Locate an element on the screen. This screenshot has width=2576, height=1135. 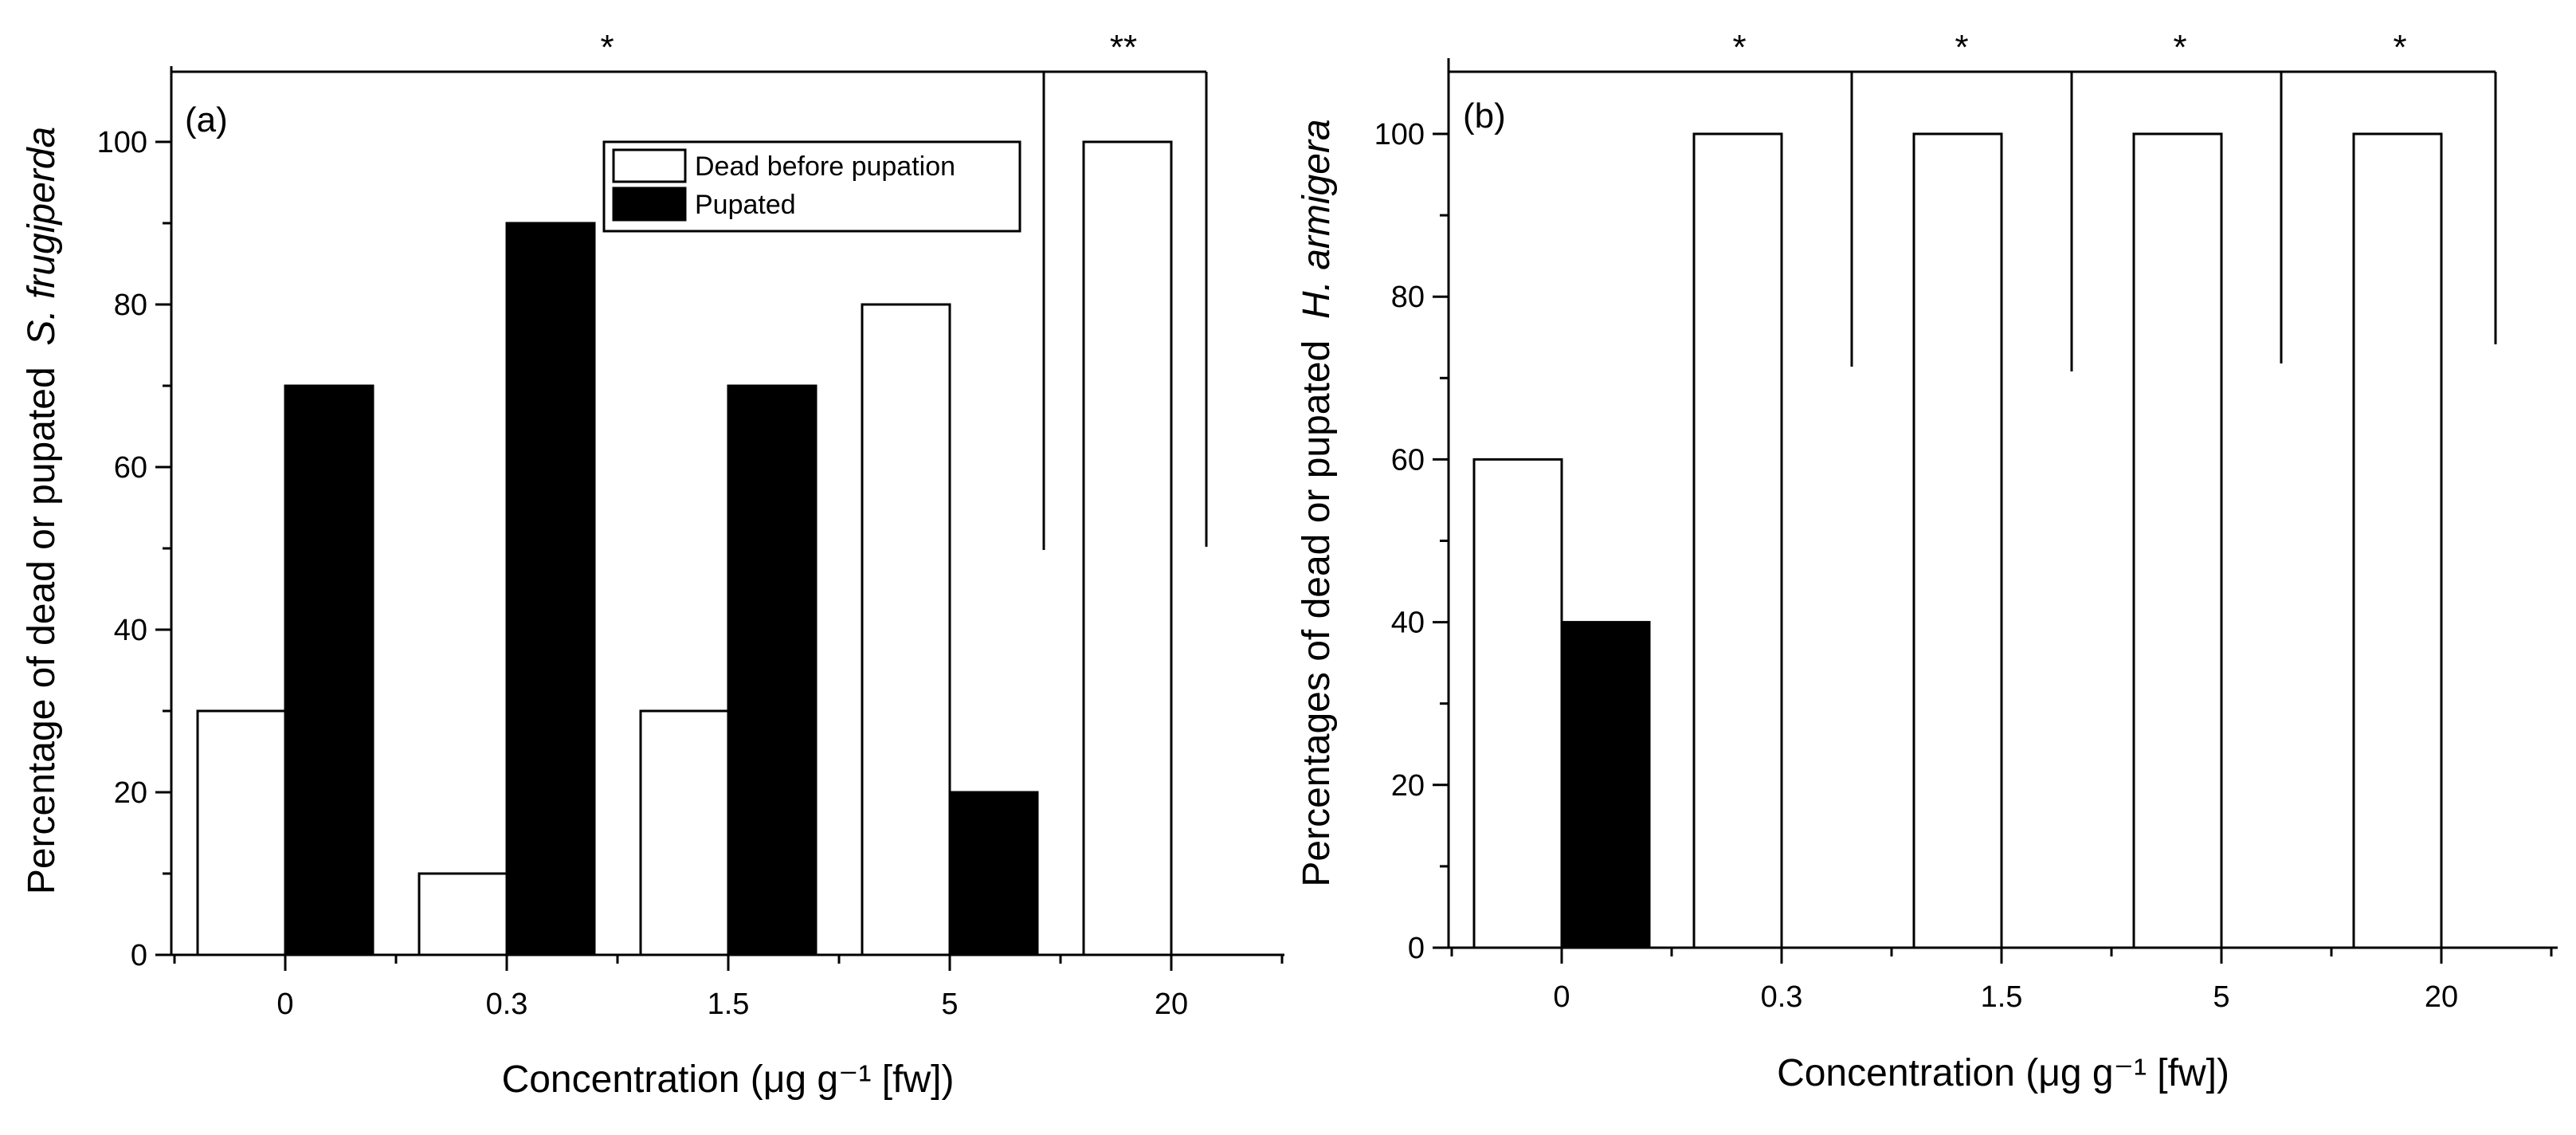
legend-swatch-pupated is located at coordinates (650, 204).